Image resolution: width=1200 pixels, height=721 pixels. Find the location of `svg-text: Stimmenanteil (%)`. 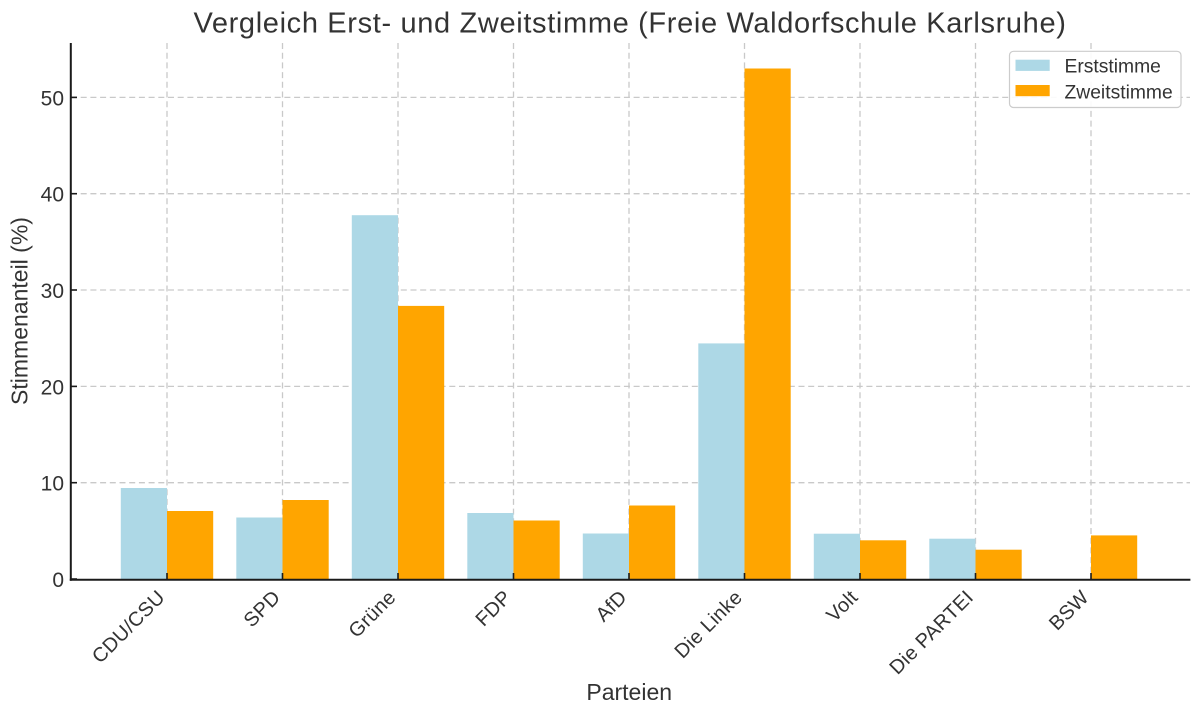

svg-text: Stimmenanteil (%) is located at coordinates (20, 311).